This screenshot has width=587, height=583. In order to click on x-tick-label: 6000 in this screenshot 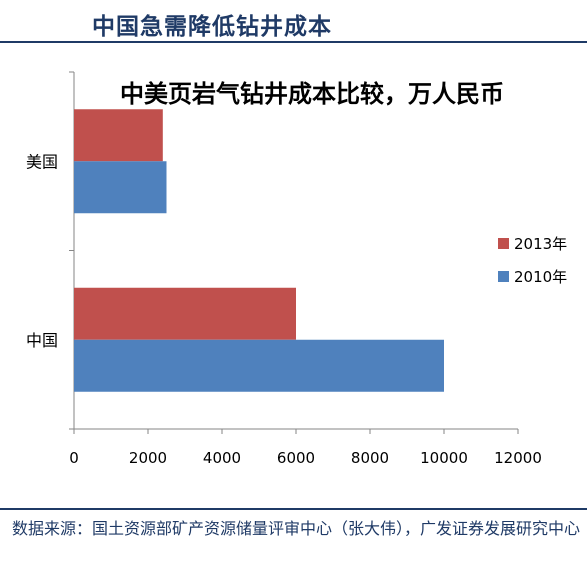, I will do `click(296, 458)`.